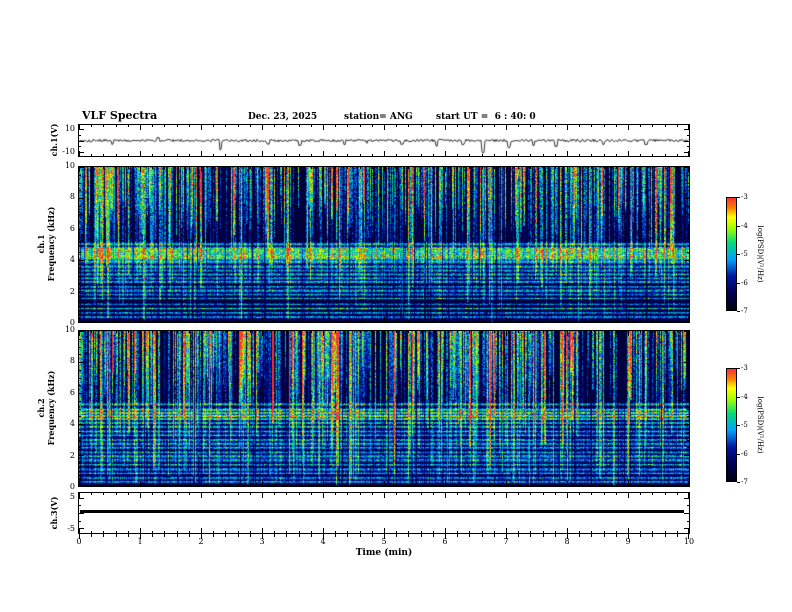 Image resolution: width=792 pixels, height=612 pixels. I want to click on x-tick-label: 0, so click(79, 541).